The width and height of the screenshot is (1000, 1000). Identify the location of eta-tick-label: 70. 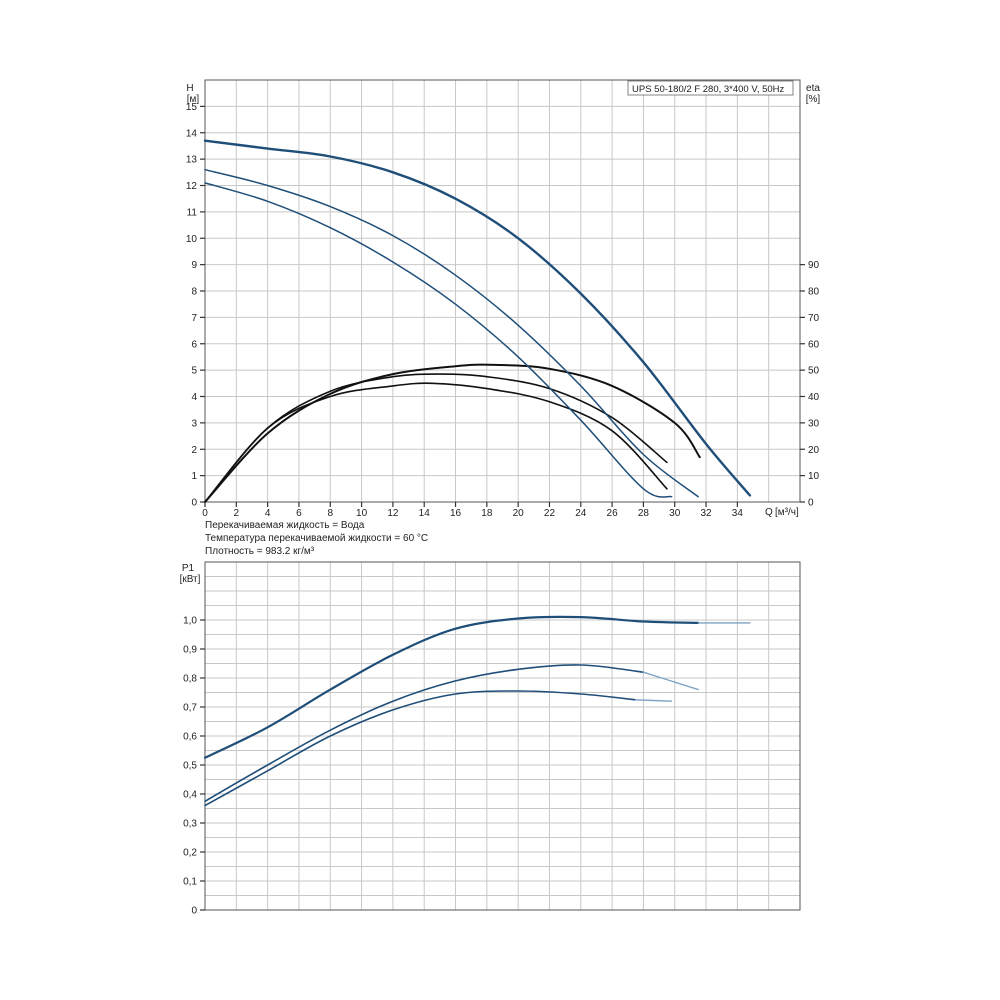
(814, 318).